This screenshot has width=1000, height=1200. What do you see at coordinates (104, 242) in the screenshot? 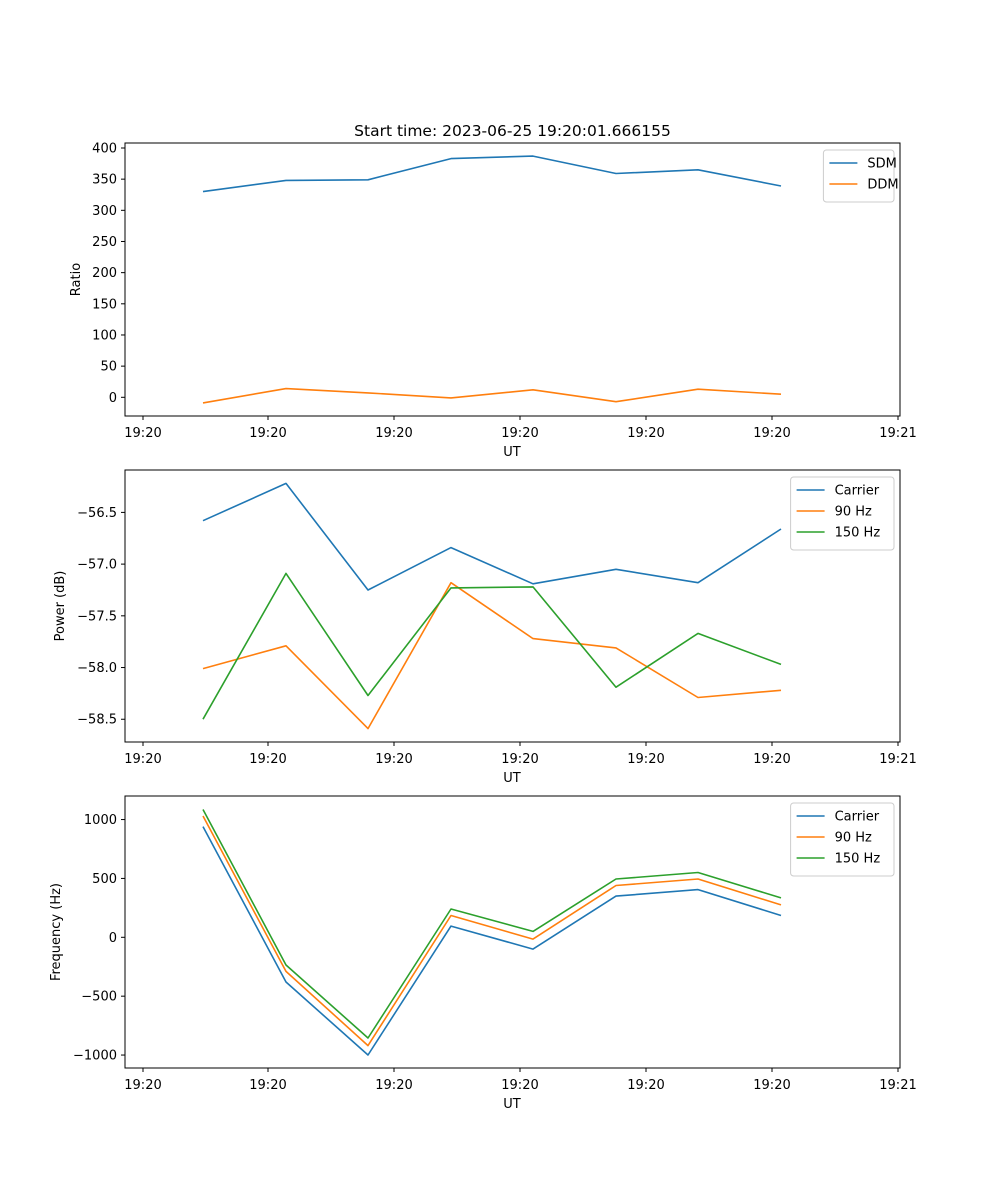
I see `ratio-y-tick-label: 250` at bounding box center [104, 242].